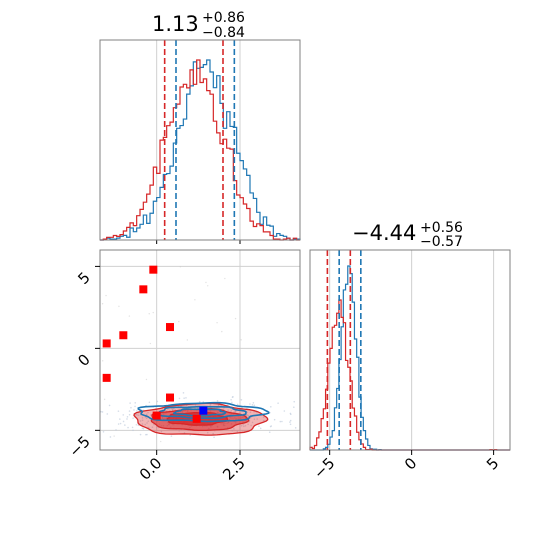 The height and width of the screenshot is (550, 550). Describe the element at coordinates (441, 228) in the screenshot. I see `param2-title-plus: +0.56` at that location.